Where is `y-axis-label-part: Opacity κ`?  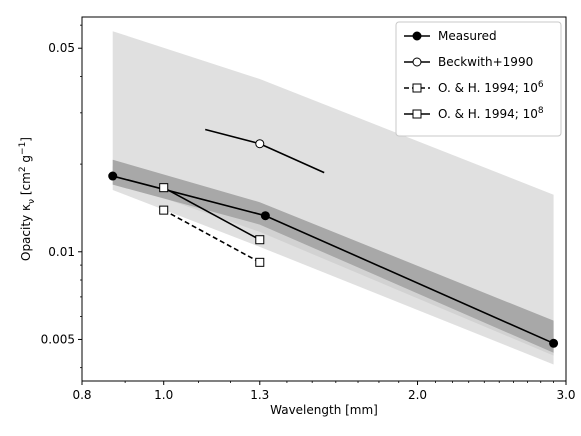 y-axis-label-part: Opacity κ is located at coordinates (26, 232).